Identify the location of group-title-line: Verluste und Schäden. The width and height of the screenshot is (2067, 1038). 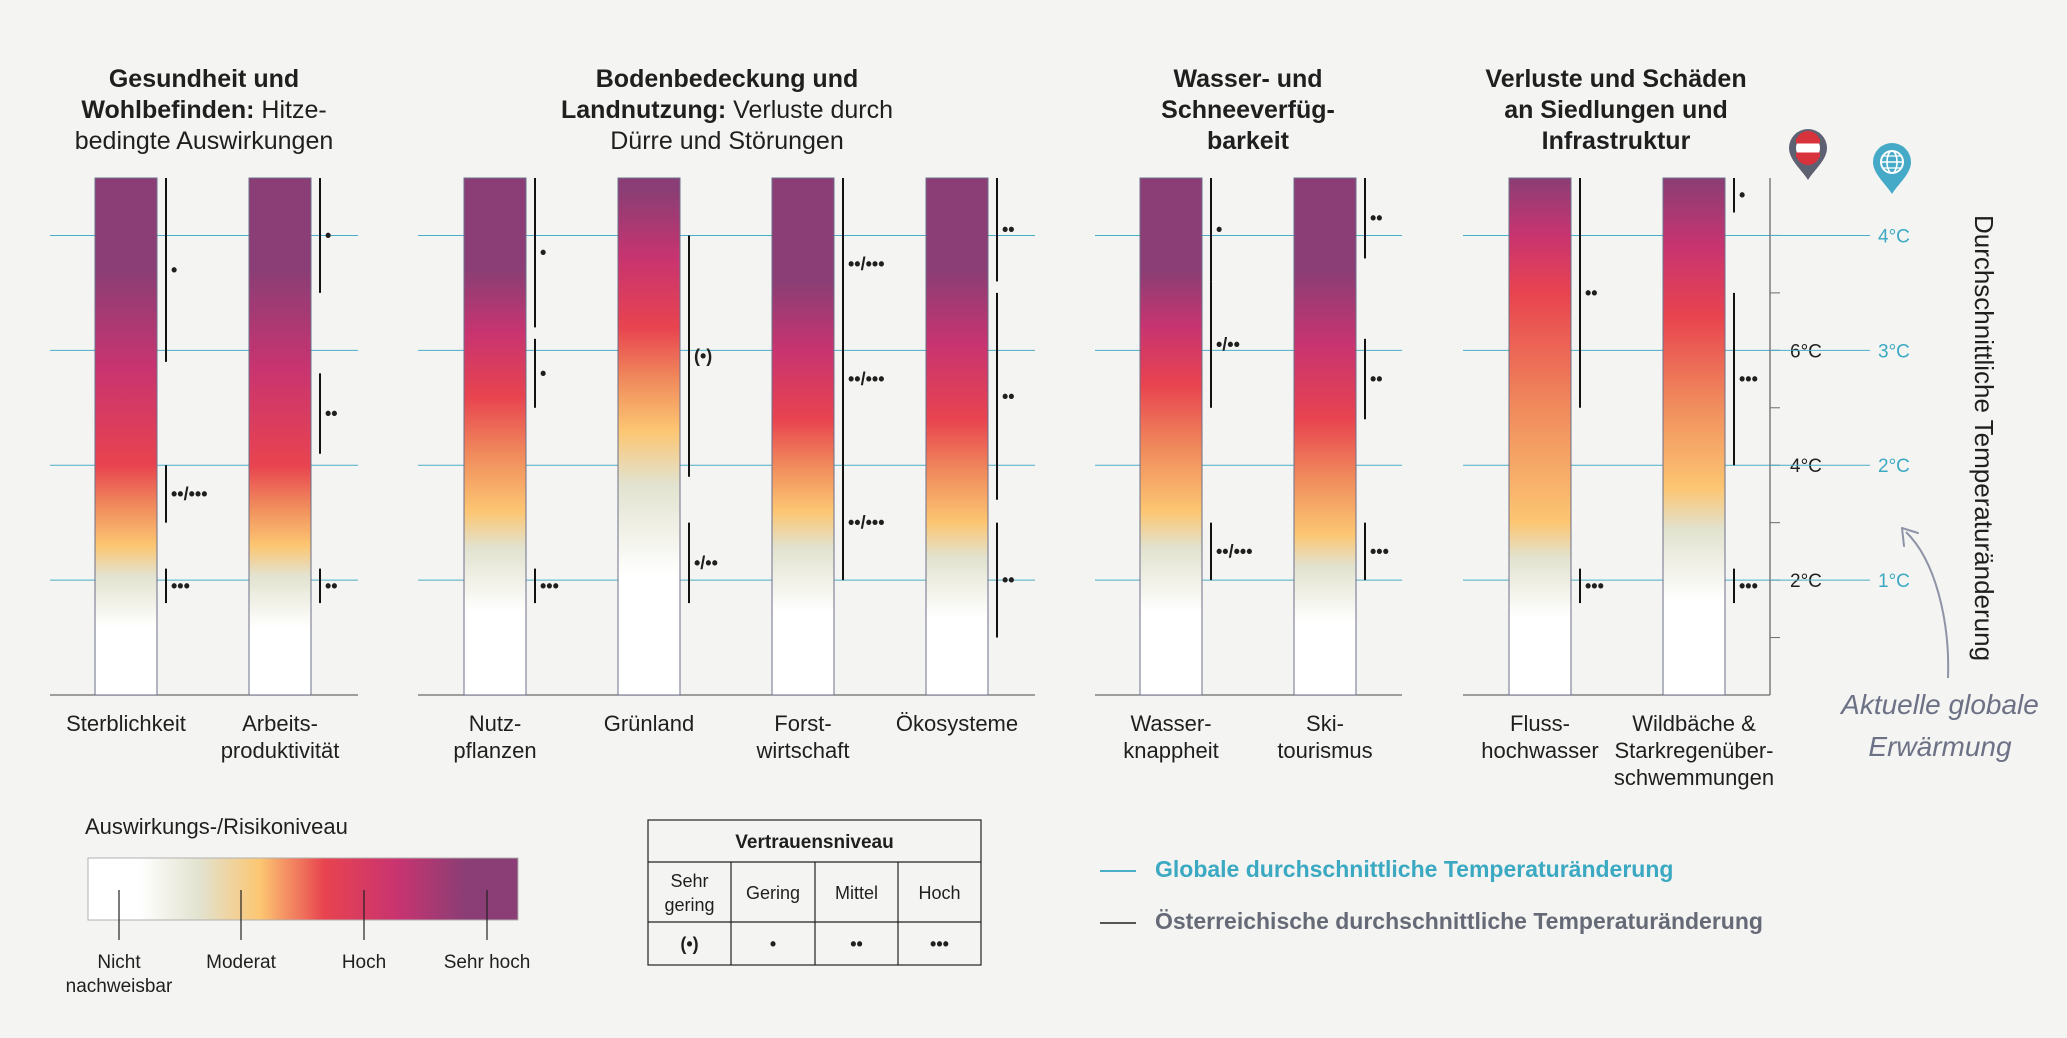
(1615, 79).